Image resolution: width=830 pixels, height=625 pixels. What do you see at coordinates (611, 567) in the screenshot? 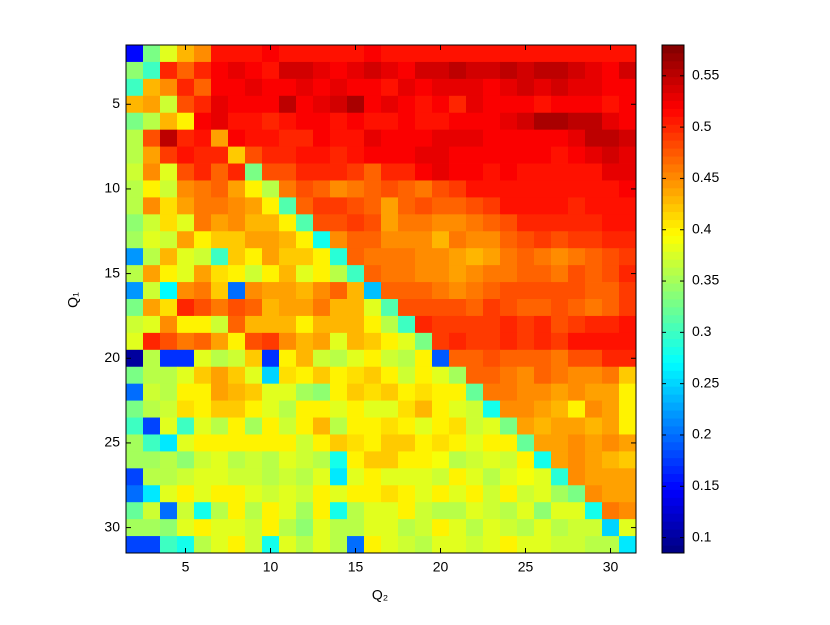
I see `x-tick-label: 30` at bounding box center [611, 567].